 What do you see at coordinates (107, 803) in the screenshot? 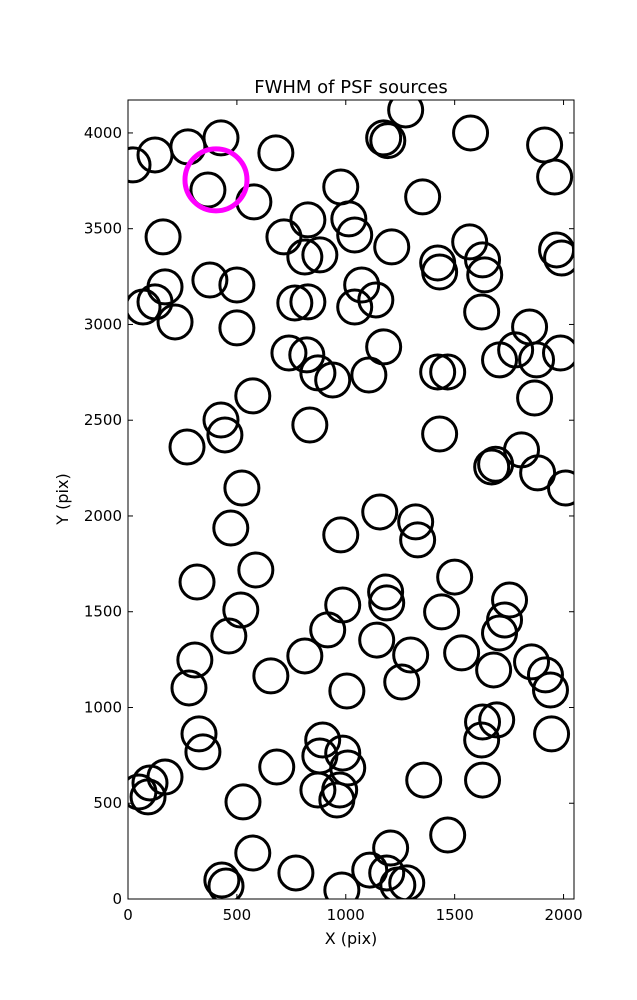
I see `y-tick-label: 500` at bounding box center [107, 803].